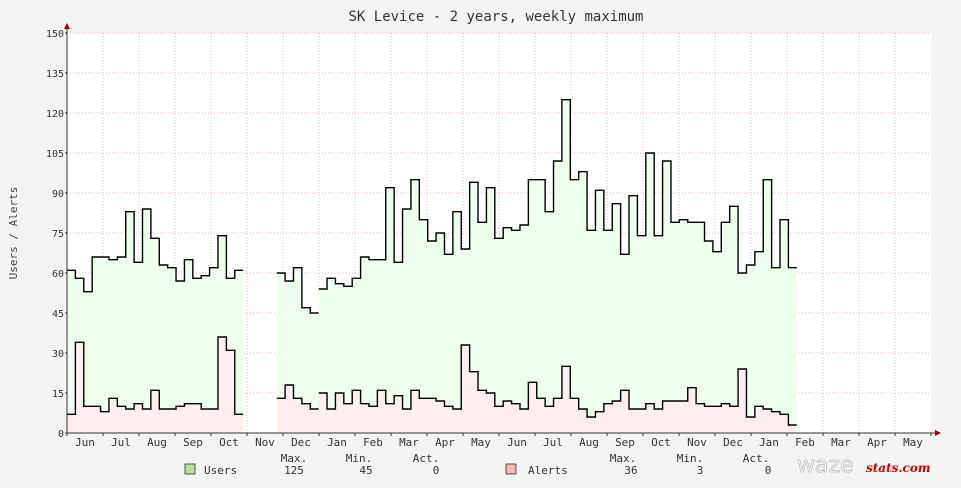 The height and width of the screenshot is (488, 961). I want to click on legend-users-max-label: Max., so click(294, 458).